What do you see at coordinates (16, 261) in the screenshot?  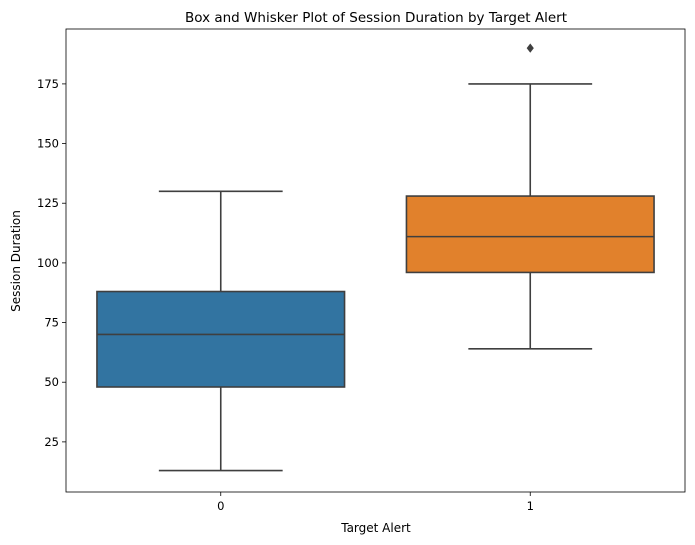 I see `y-axis-label: Session Duration` at bounding box center [16, 261].